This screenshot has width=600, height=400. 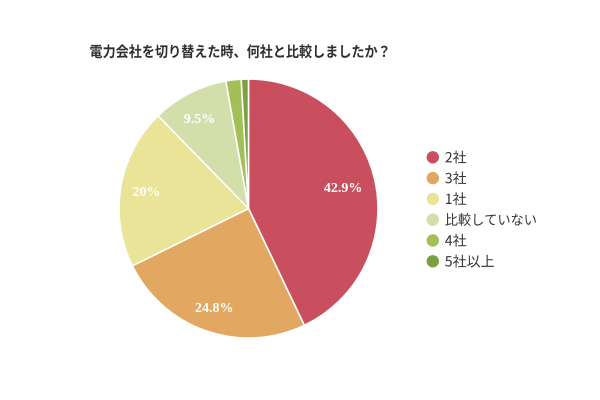 I want to click on svg-text: 24.8%, so click(x=214, y=308).